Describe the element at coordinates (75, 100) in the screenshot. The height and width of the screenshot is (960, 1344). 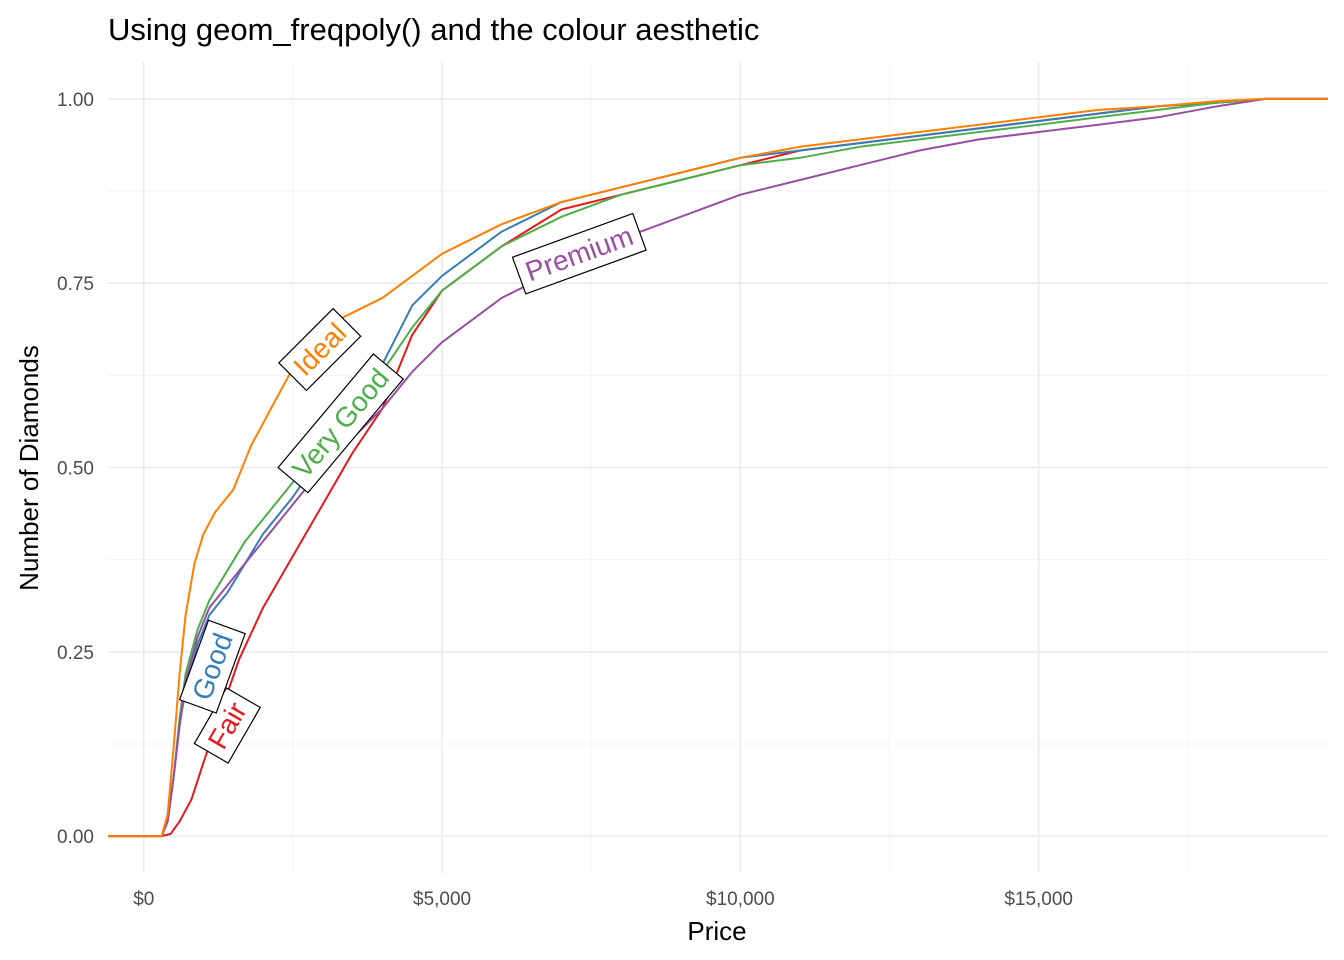
I see `y-tick-label: 1.00` at that location.